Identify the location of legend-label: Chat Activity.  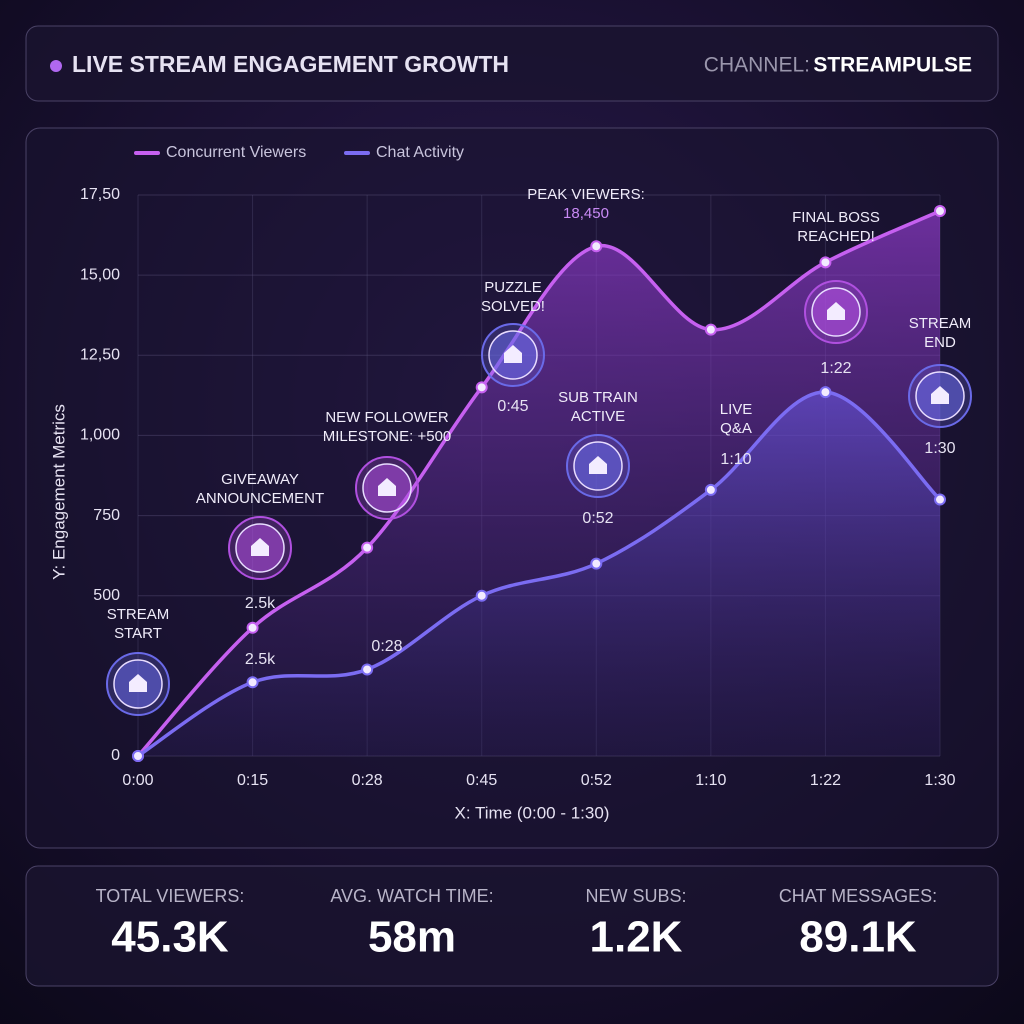
(420, 152).